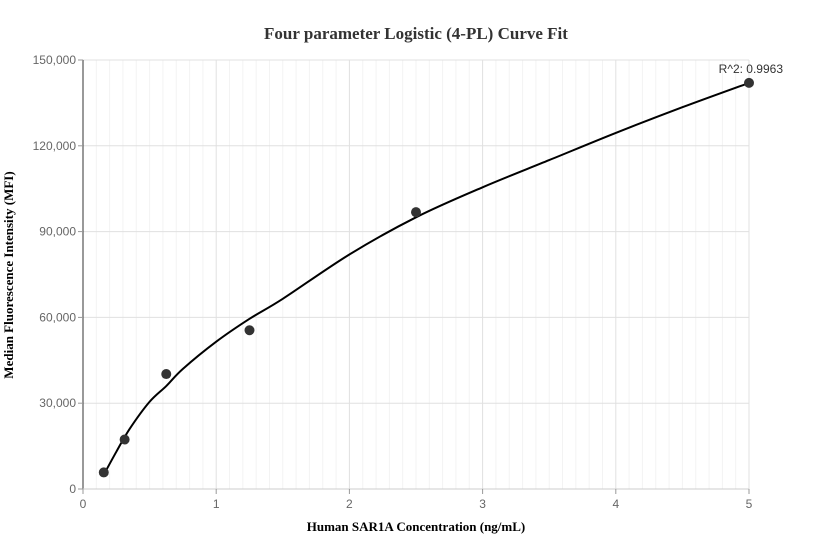  Describe the element at coordinates (416, 504) in the screenshot. I see `x-tick-labels: 0 1 2 3 4 5` at that location.